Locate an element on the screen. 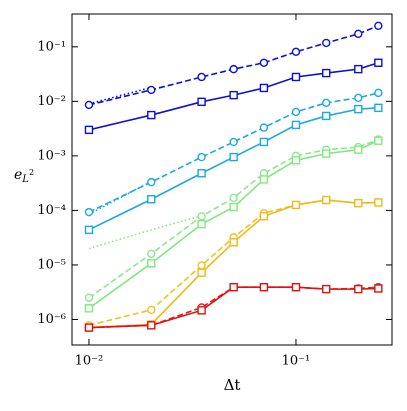 The width and height of the screenshot is (407, 411). x-tick-label: 10⁻² is located at coordinates (89, 361).